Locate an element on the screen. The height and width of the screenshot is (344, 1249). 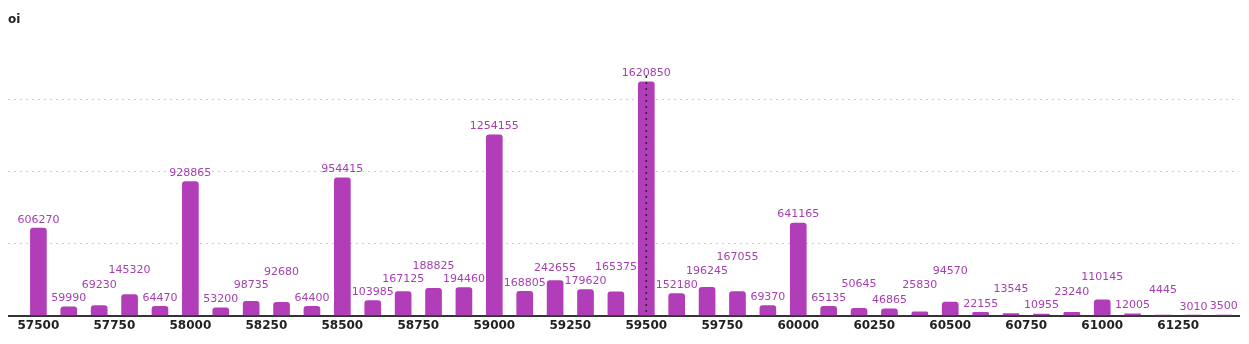
text: oi is located at coordinates (14, 19).